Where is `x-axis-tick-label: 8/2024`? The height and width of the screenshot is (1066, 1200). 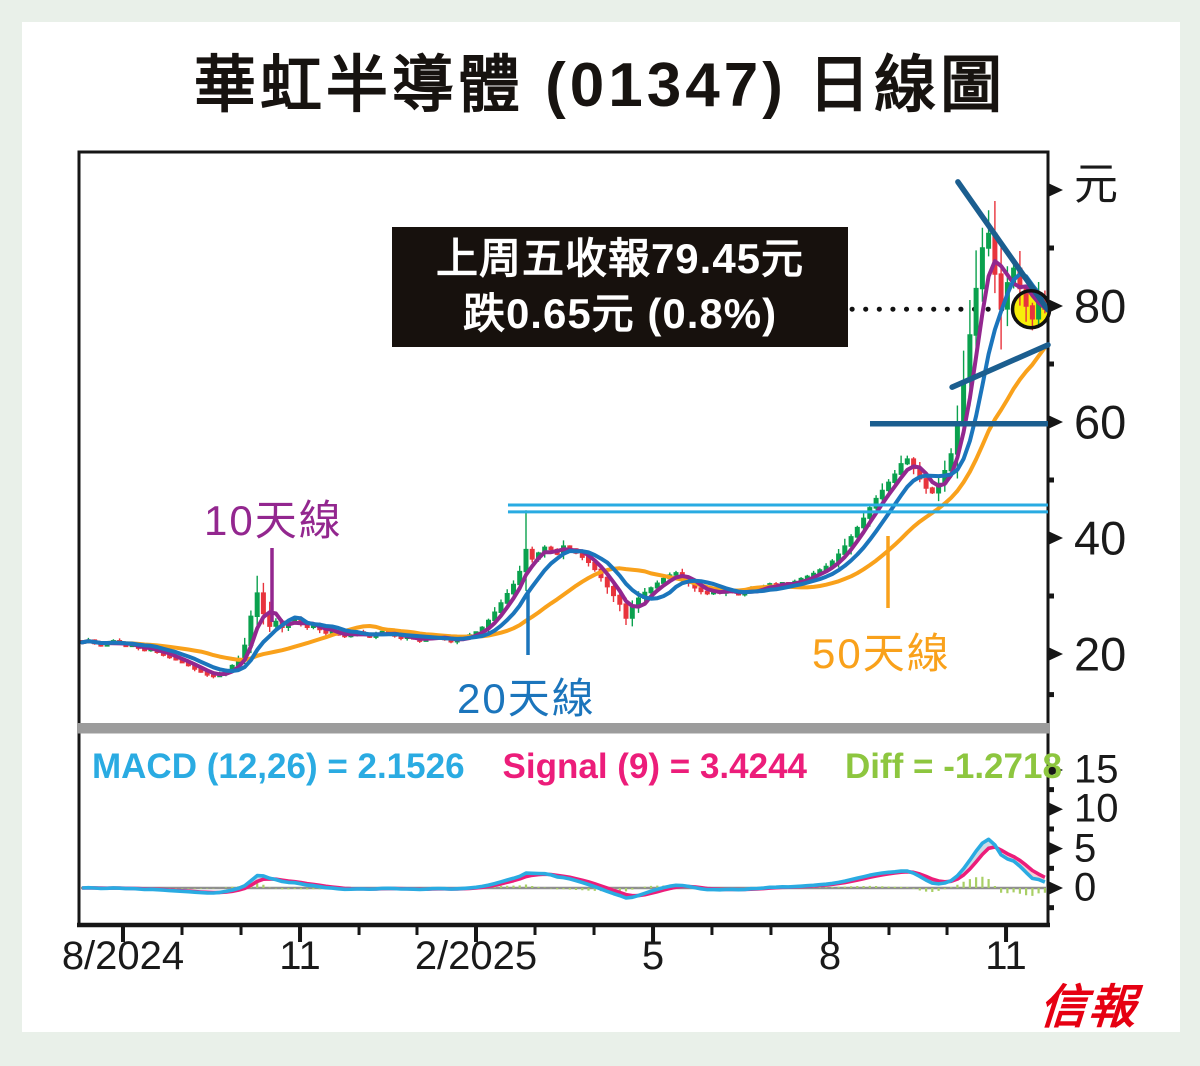 x-axis-tick-label: 8/2024 is located at coordinates (123, 956).